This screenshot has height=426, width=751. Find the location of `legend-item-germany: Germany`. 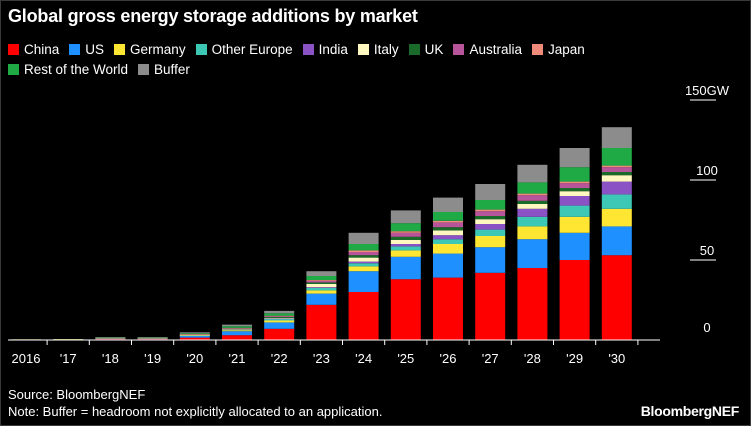

legend-item-germany: Germany is located at coordinates (150, 50).